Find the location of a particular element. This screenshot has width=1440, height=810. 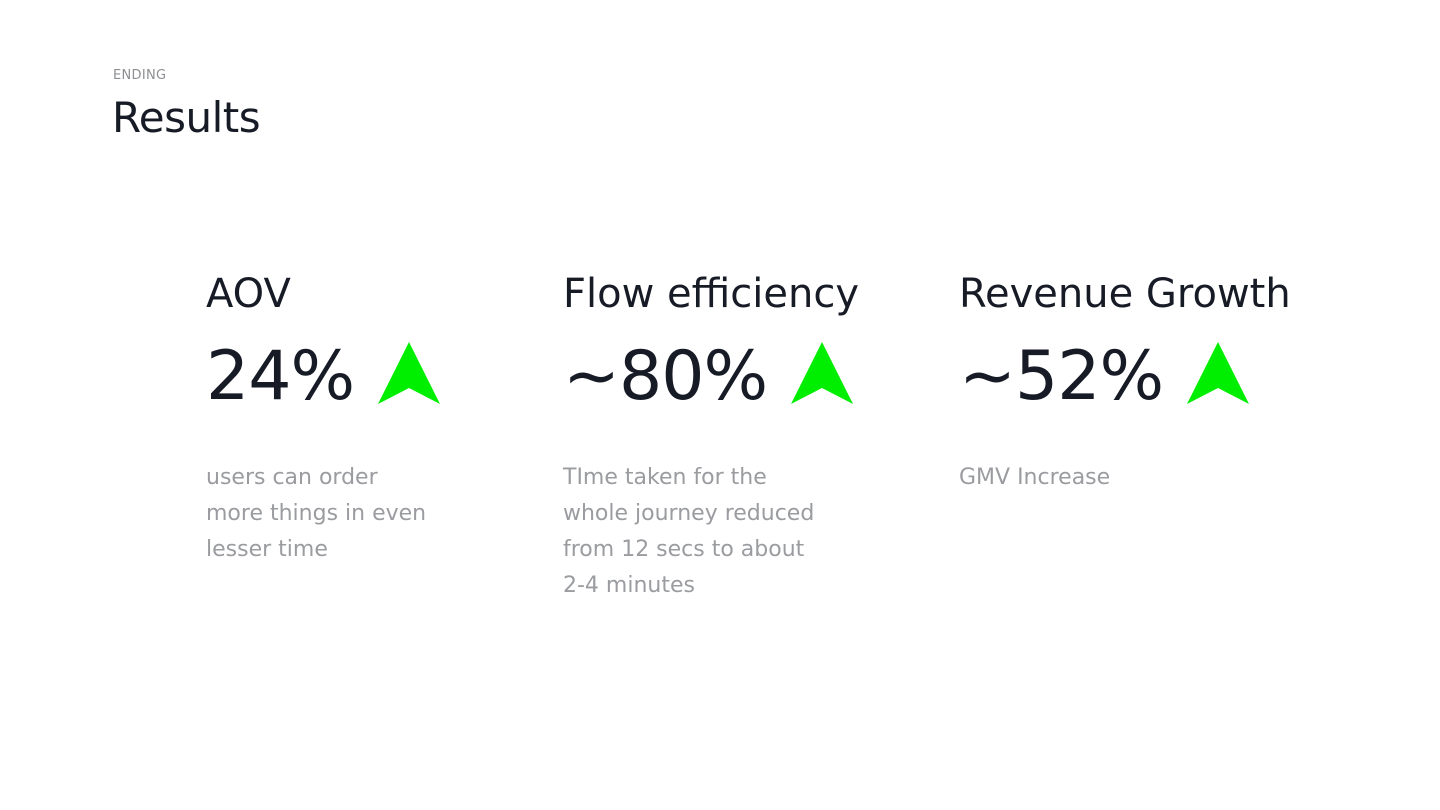

metric-value: ~80% is located at coordinates (665, 376).